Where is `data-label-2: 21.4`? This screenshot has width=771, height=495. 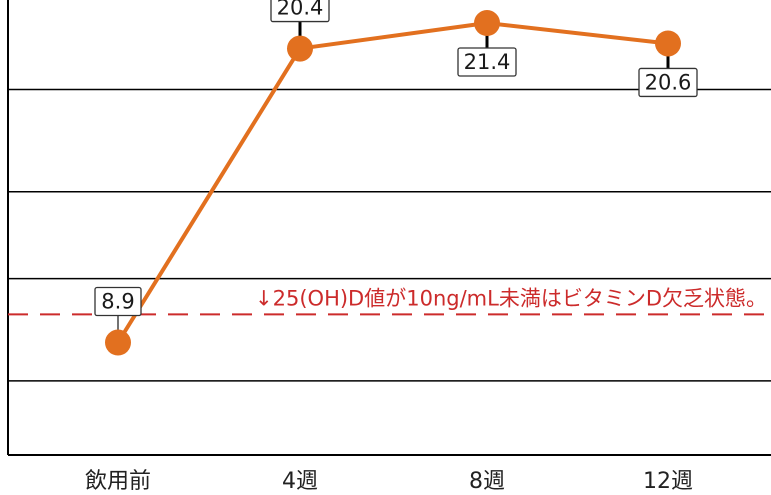
data-label-2: 21.4 is located at coordinates (487, 62).